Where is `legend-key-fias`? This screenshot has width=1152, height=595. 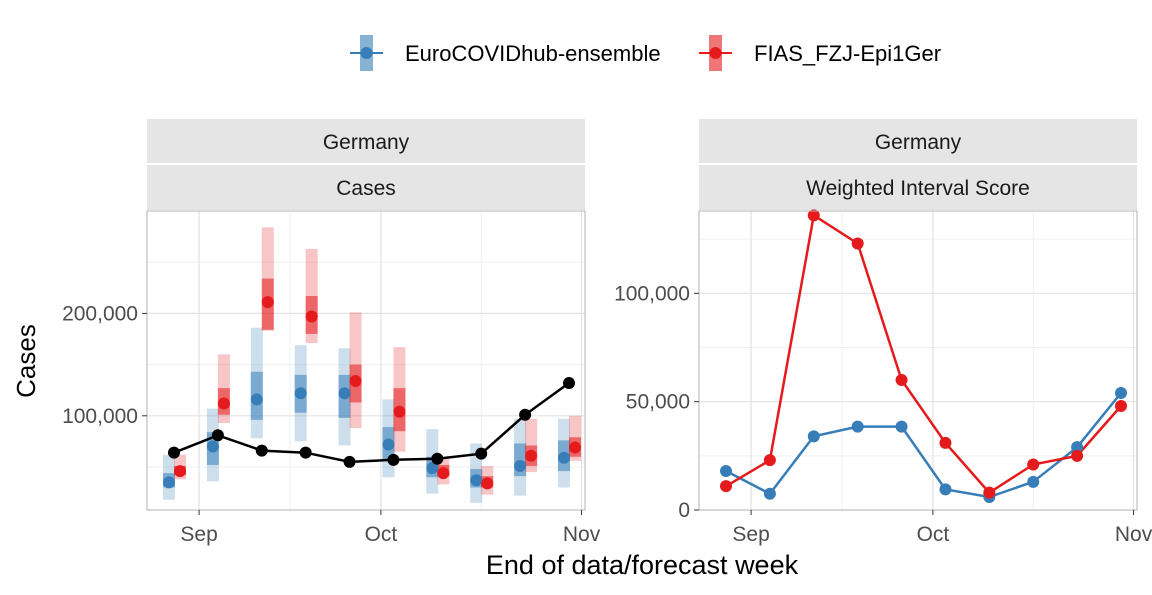
legend-key-fias is located at coordinates (715, 53).